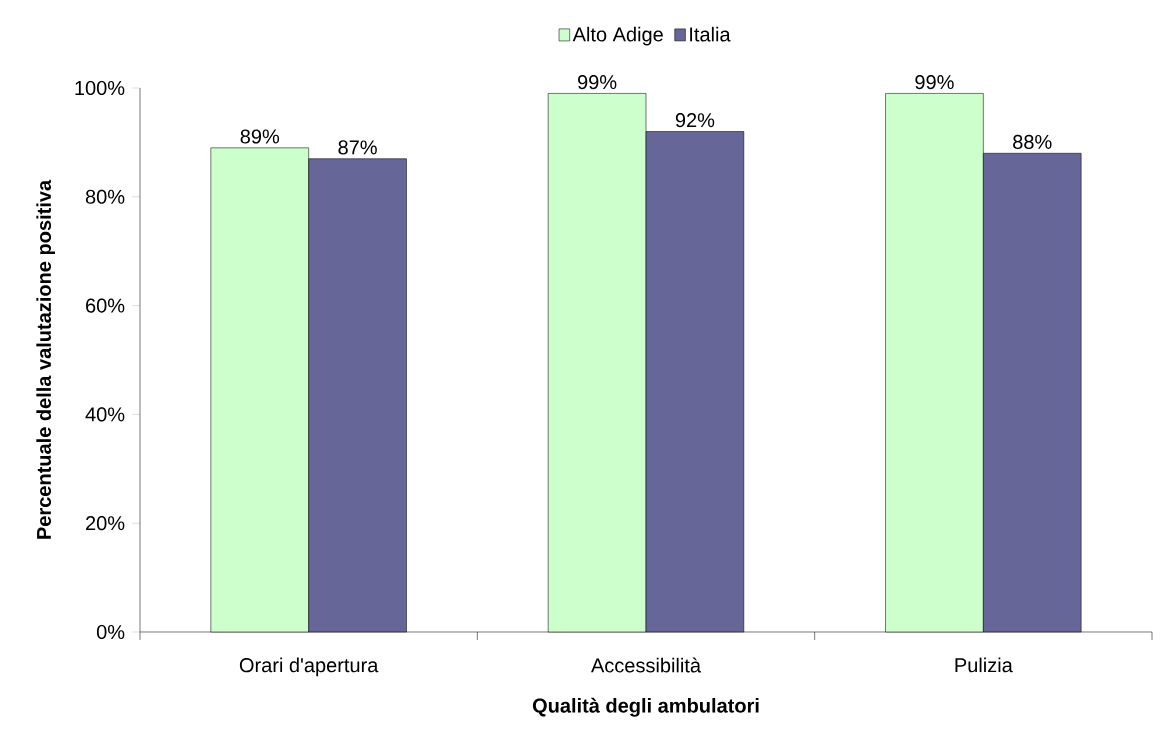 The height and width of the screenshot is (729, 1166). Describe the element at coordinates (645, 707) in the screenshot. I see `x-axis-title: Qualità degli ambulatori` at that location.